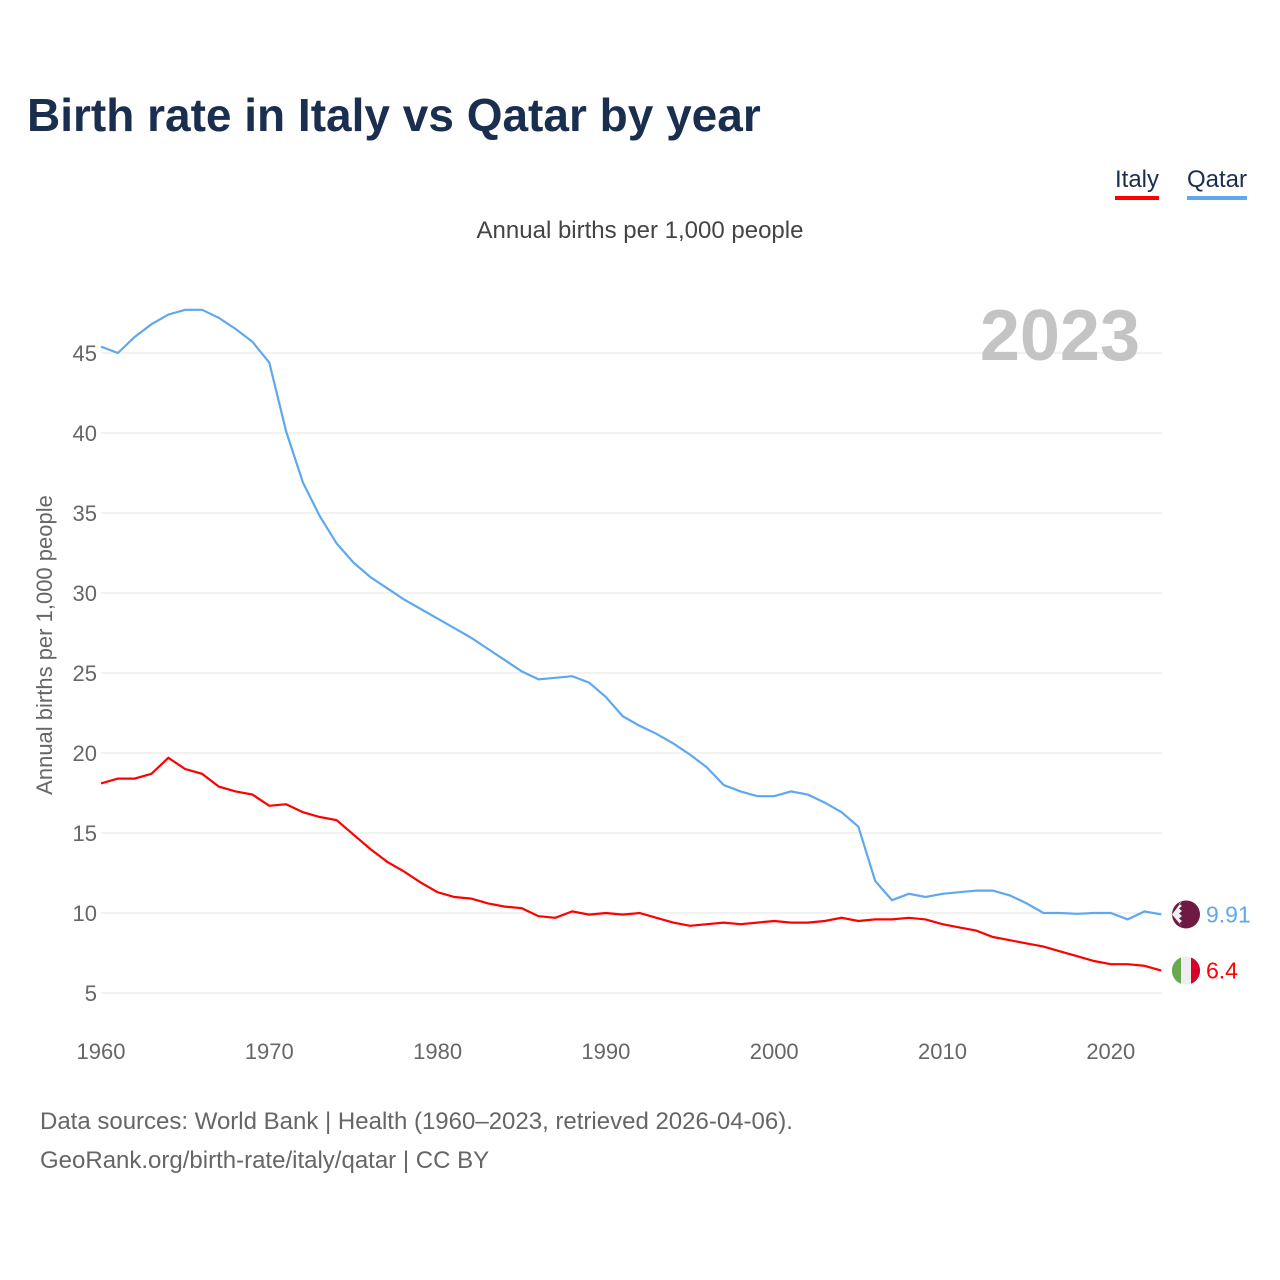  What do you see at coordinates (85, 513) in the screenshot?
I see `y-tick-label: 35` at bounding box center [85, 513].